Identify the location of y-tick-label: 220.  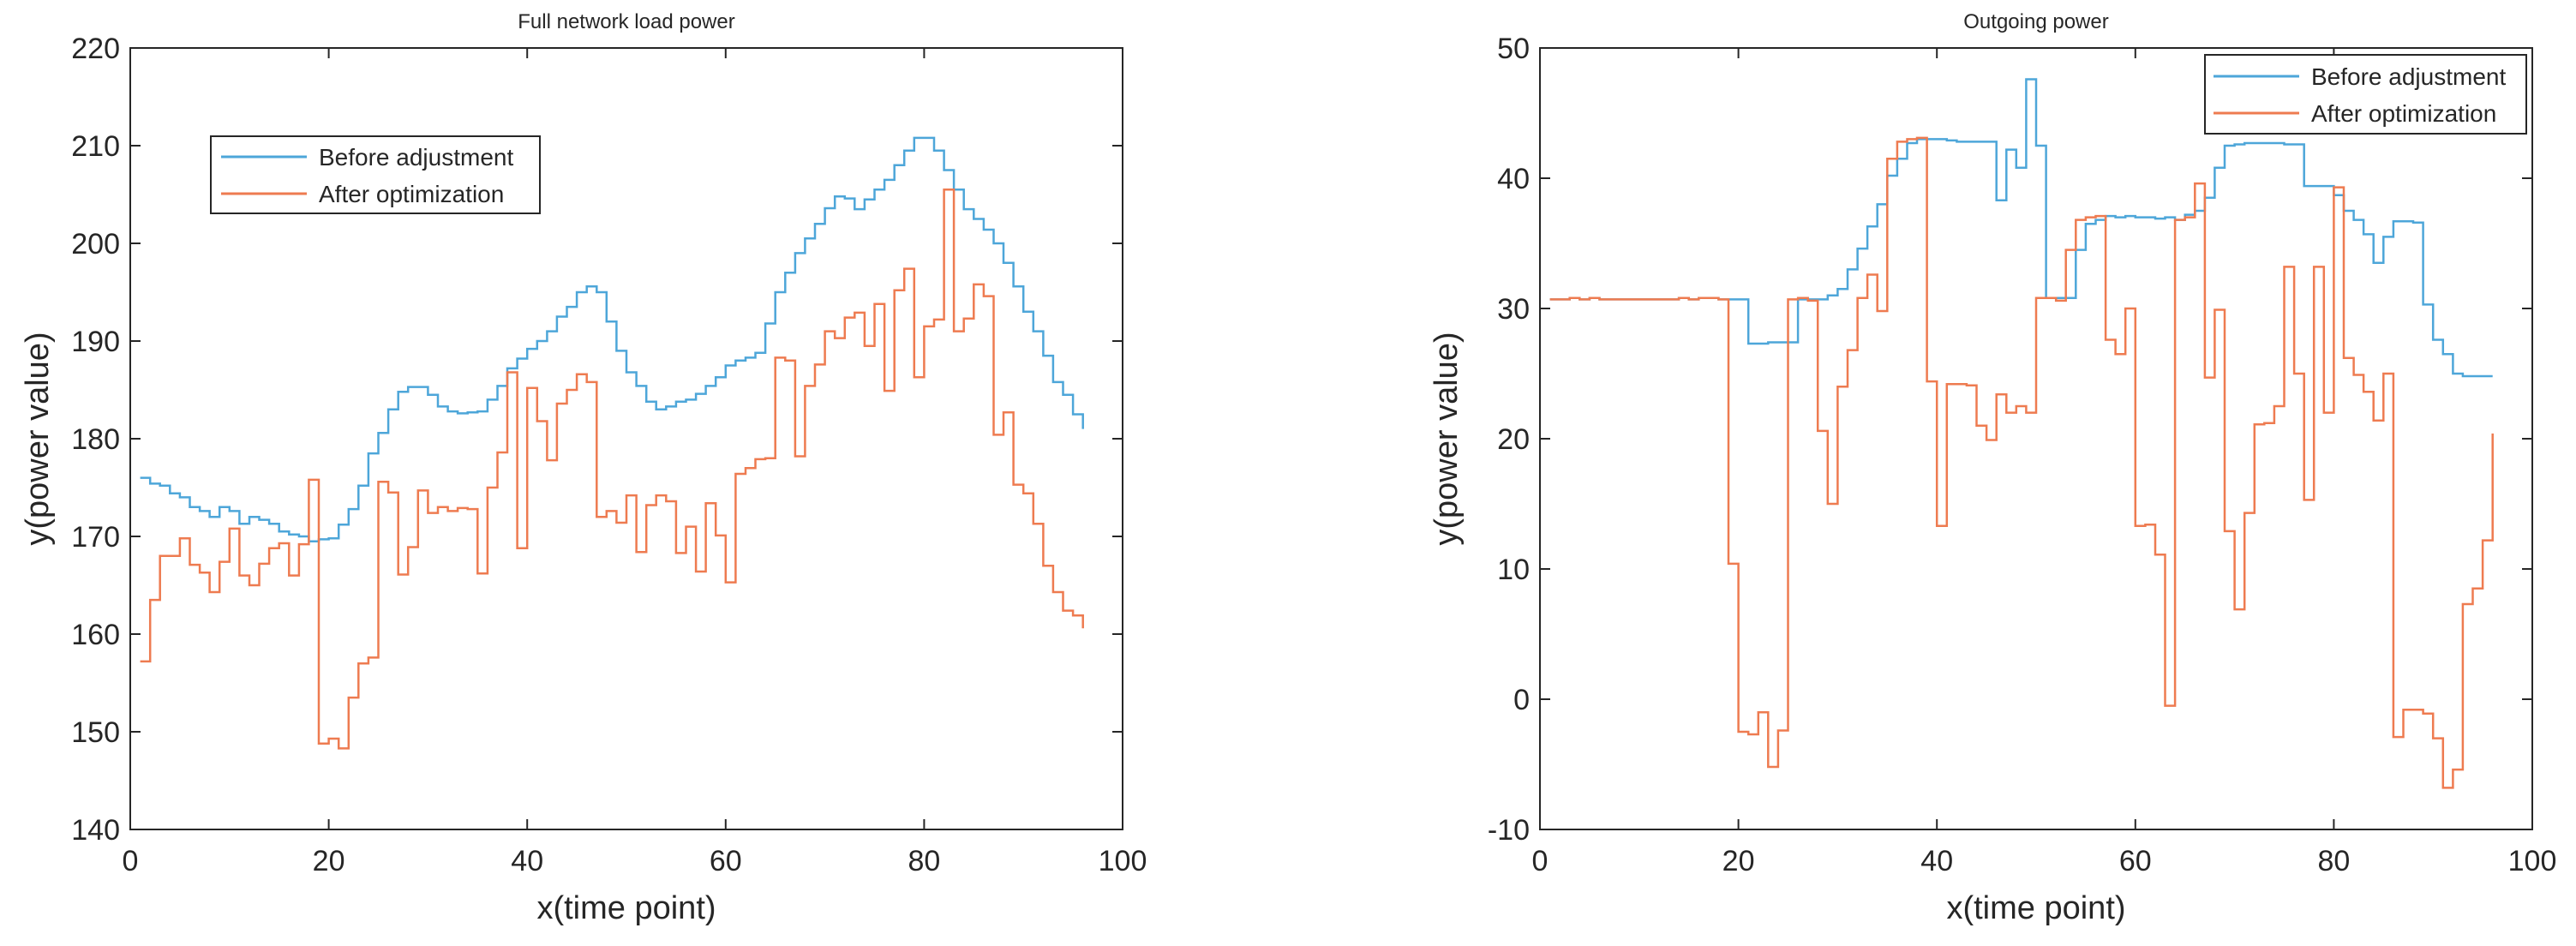
(95, 49).